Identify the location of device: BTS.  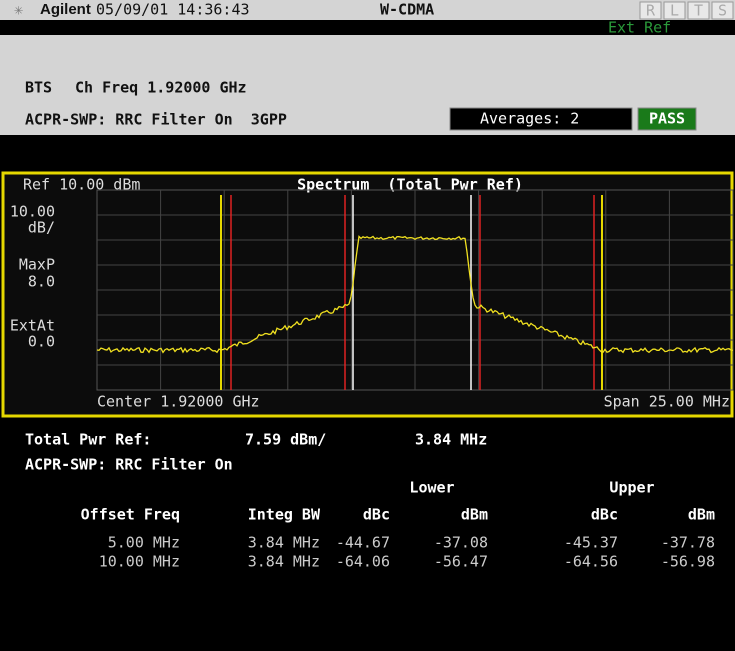
(38, 88).